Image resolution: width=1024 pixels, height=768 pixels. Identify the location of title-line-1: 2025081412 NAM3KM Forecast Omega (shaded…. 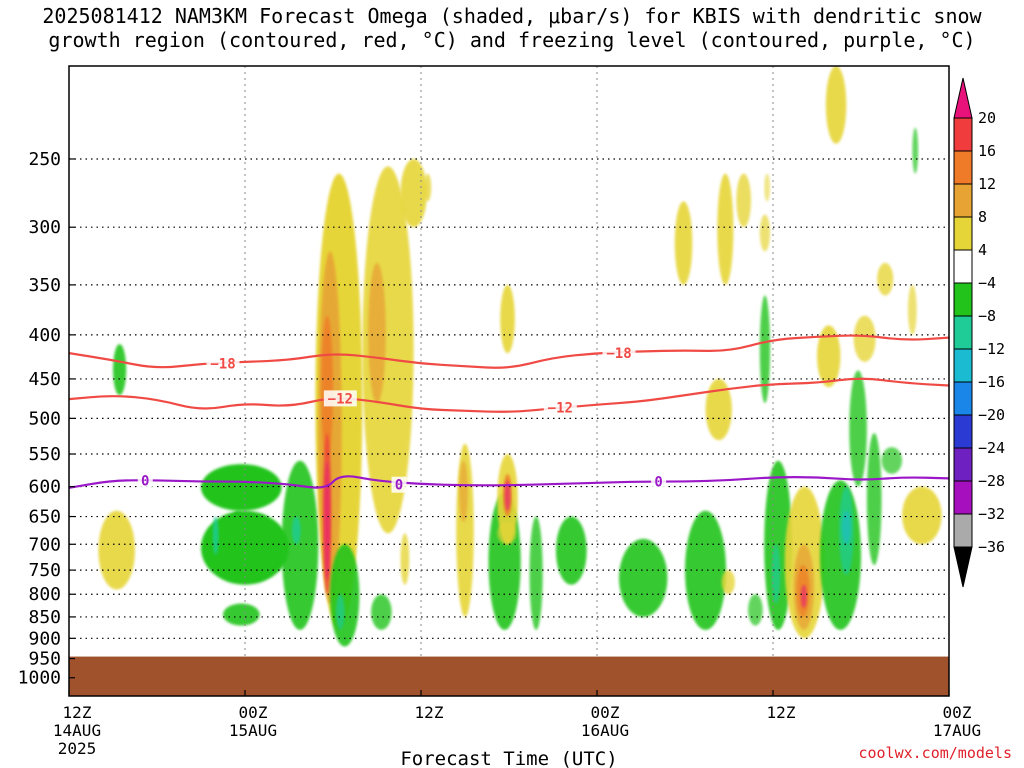
(512, 16).